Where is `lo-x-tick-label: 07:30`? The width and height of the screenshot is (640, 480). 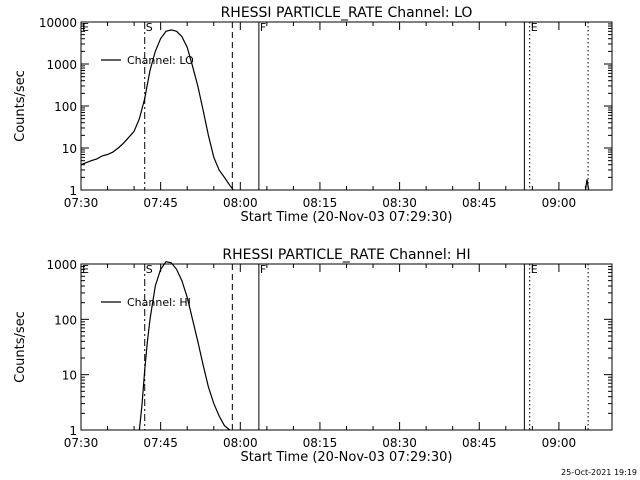
lo-x-tick-label: 07:30 is located at coordinates (81, 203).